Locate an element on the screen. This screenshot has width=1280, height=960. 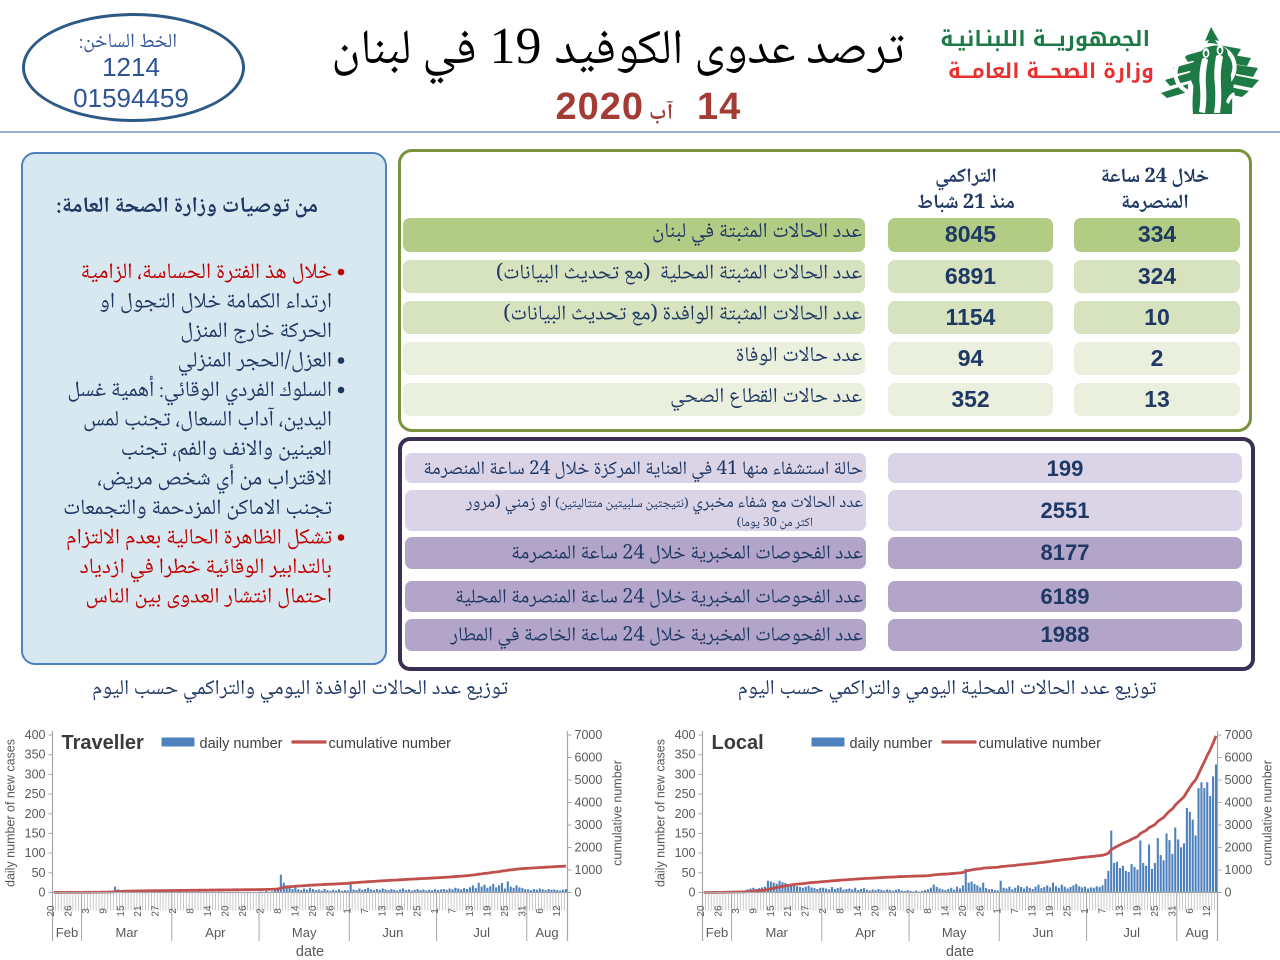
svg-text: 2020 is located at coordinates (599, 107).